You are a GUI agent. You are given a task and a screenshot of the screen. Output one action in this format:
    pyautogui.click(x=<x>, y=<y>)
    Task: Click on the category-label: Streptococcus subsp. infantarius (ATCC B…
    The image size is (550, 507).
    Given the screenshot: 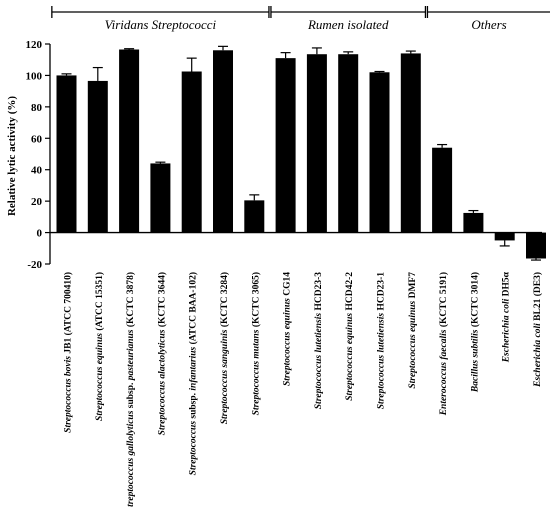 What is the action you would take?
    pyautogui.click(x=193, y=373)
    